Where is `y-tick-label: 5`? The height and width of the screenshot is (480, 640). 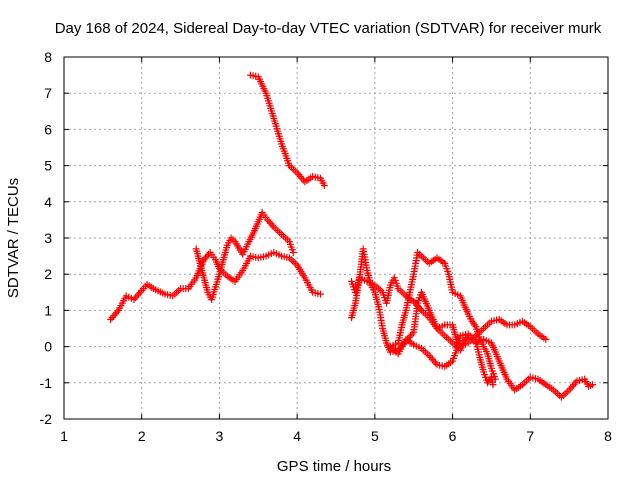
y-tick-label: 5 is located at coordinates (48, 166).